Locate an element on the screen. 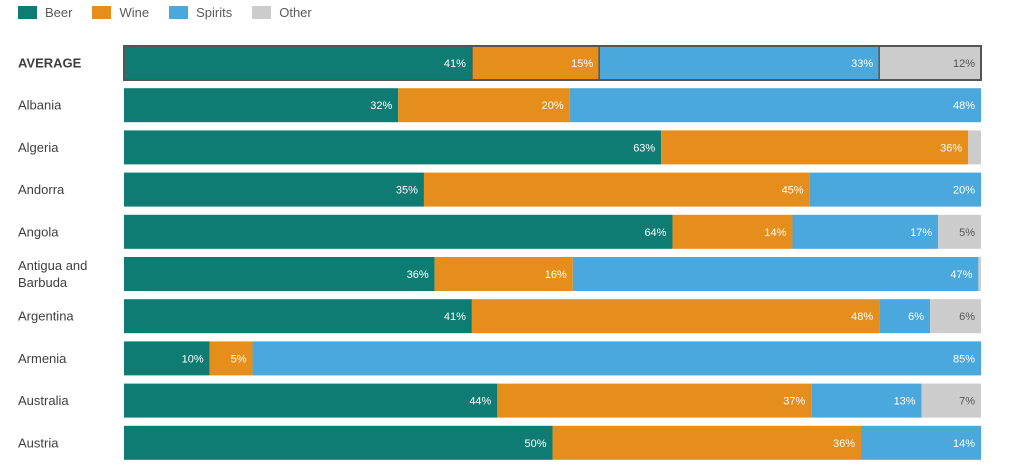 This screenshot has width=1024, height=465. row-label-austria: Austria is located at coordinates (38, 442).